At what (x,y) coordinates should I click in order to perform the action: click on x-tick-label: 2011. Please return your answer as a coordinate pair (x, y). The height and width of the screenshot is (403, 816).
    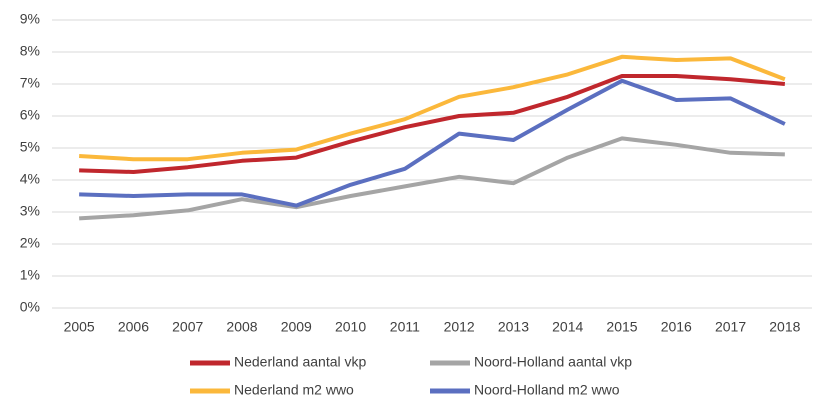
    Looking at the image, I should click on (405, 327).